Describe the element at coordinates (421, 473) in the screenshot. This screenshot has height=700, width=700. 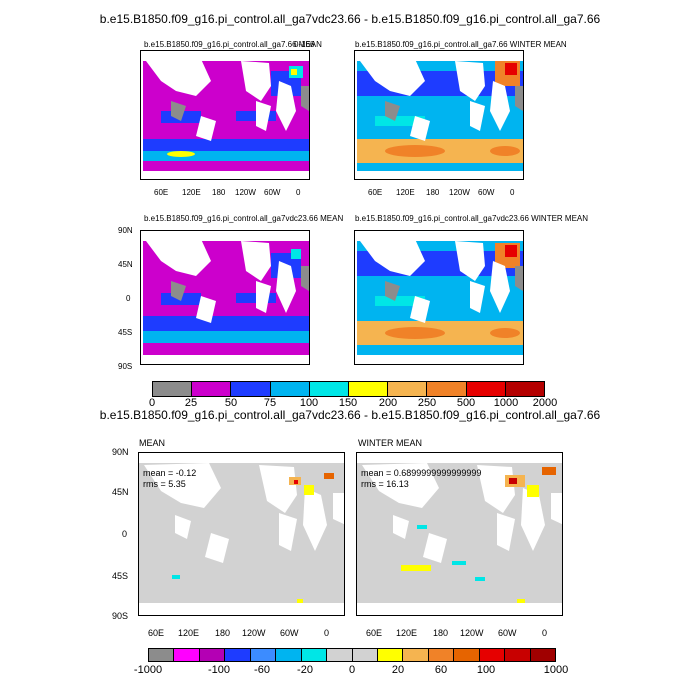
I see `stat-mean: mean = 0.6899999999999999` at that location.